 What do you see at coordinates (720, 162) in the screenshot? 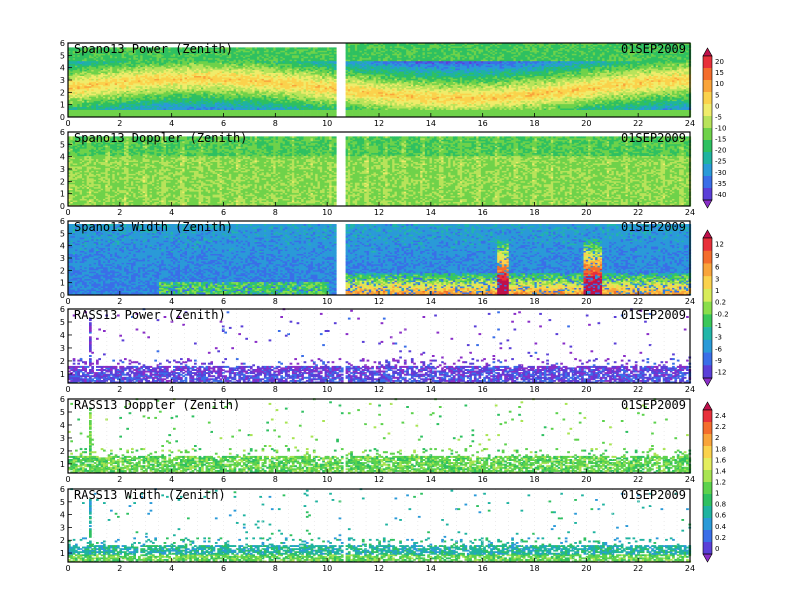
I see `colorbar-label: -25` at bounding box center [720, 162].